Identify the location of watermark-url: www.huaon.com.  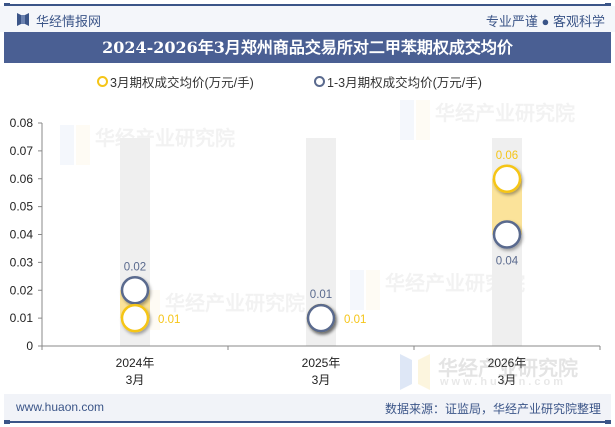
(503, 382).